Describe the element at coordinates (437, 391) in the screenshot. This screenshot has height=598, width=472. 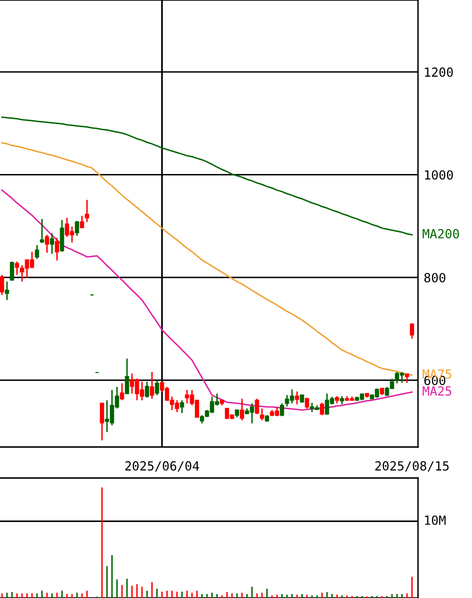
I see `series-label: MA25` at that location.